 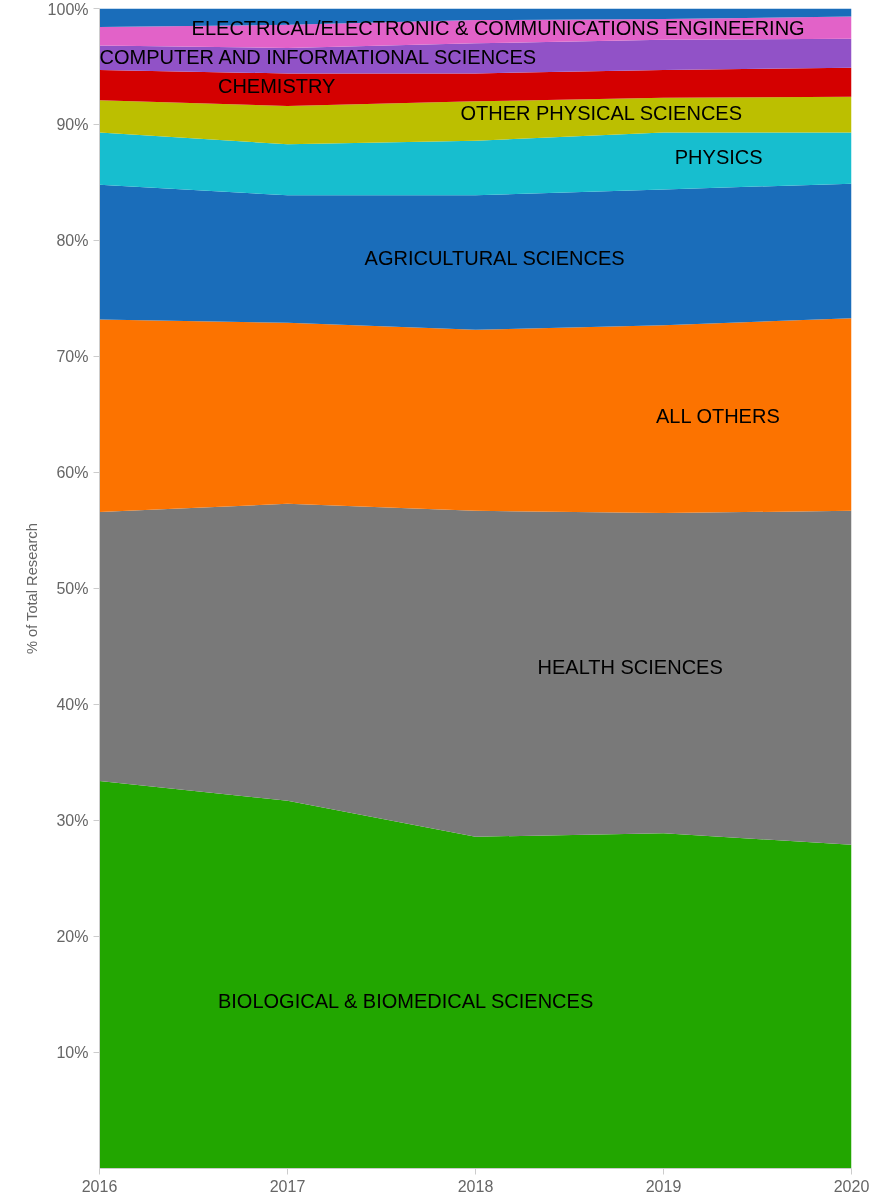 I want to click on y-tick-label: 40%, so click(x=72, y=704).